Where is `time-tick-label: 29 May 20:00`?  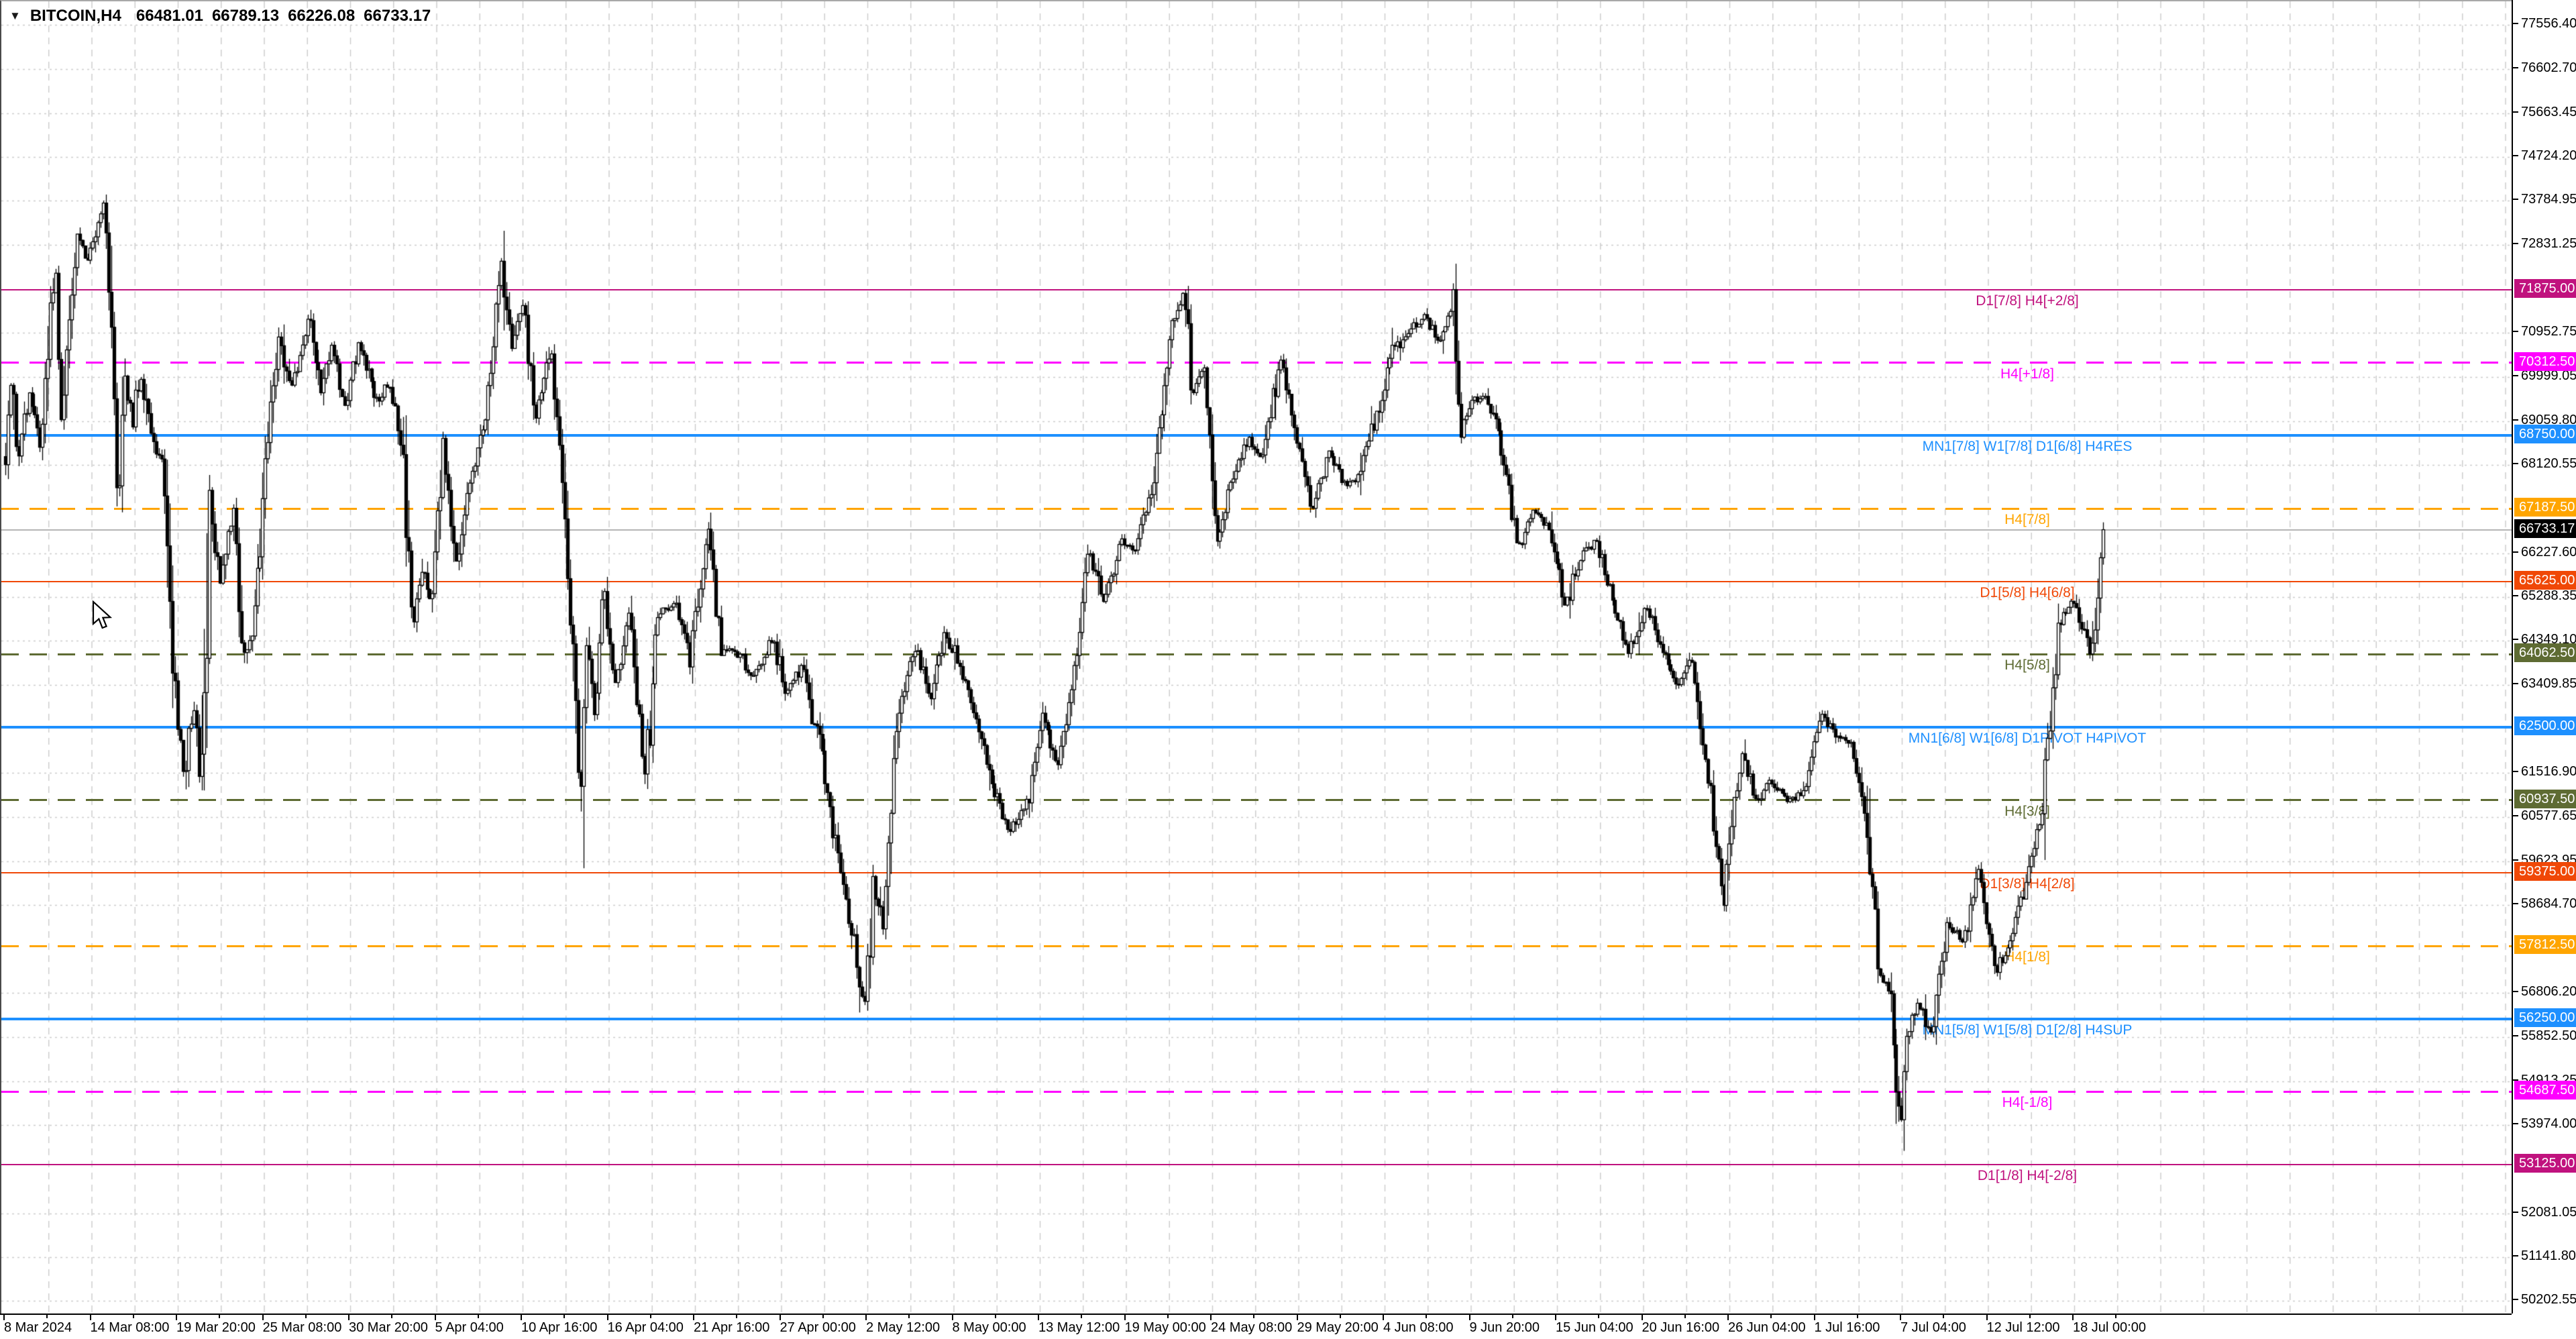
time-tick-label: 29 May 20:00 is located at coordinates (1338, 1327).